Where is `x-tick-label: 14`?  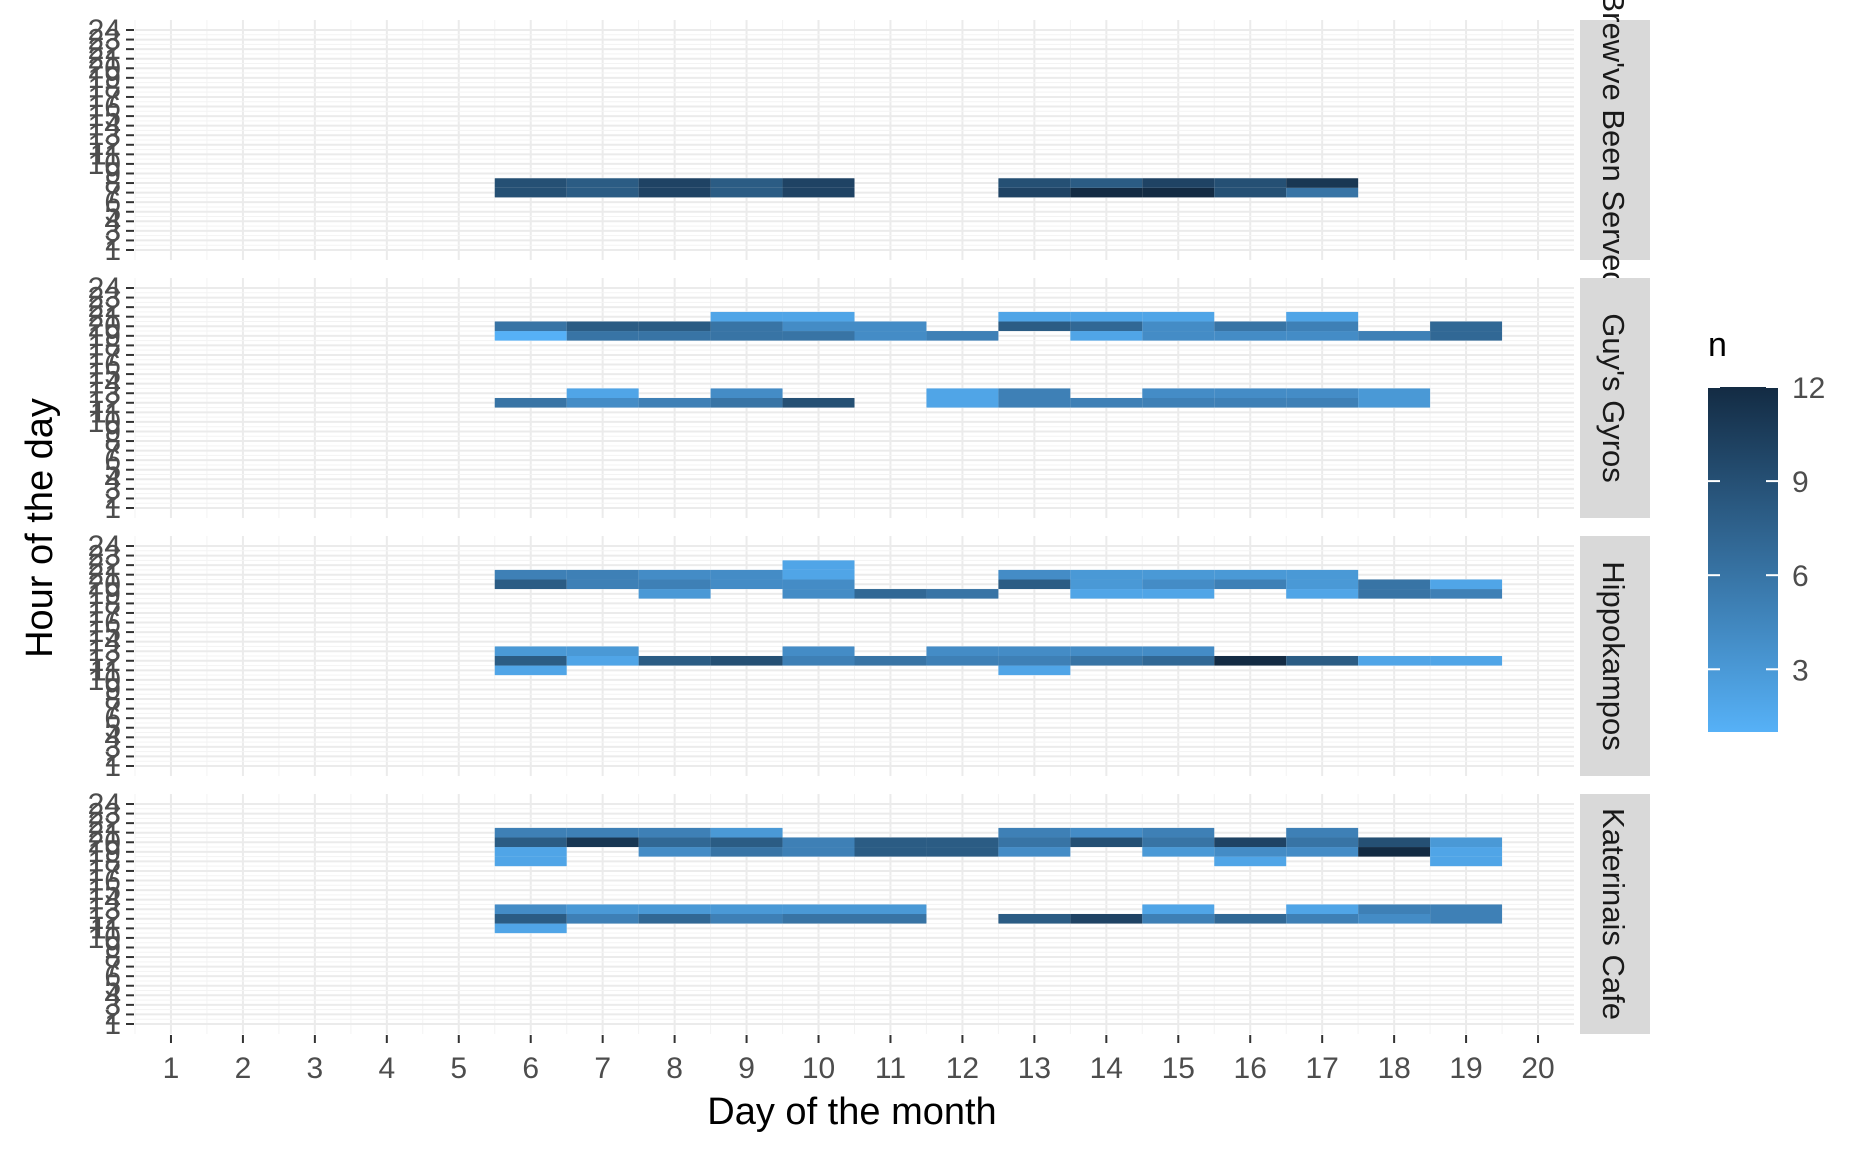
x-tick-label: 14 is located at coordinates (1106, 1068).